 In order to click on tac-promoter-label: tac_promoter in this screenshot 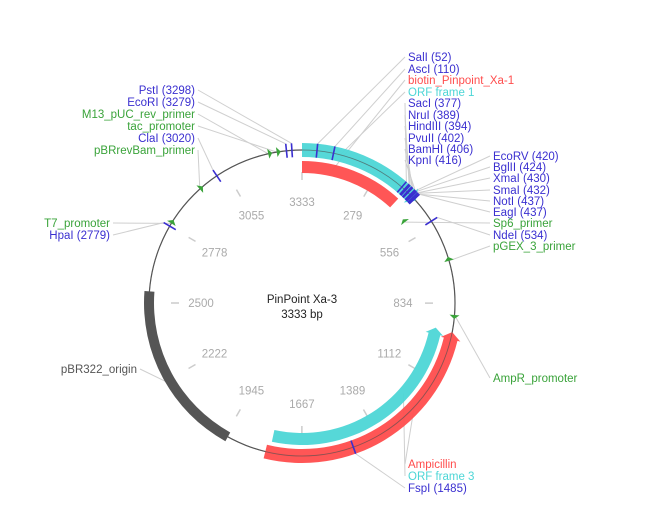, I will do `click(161, 127)`.